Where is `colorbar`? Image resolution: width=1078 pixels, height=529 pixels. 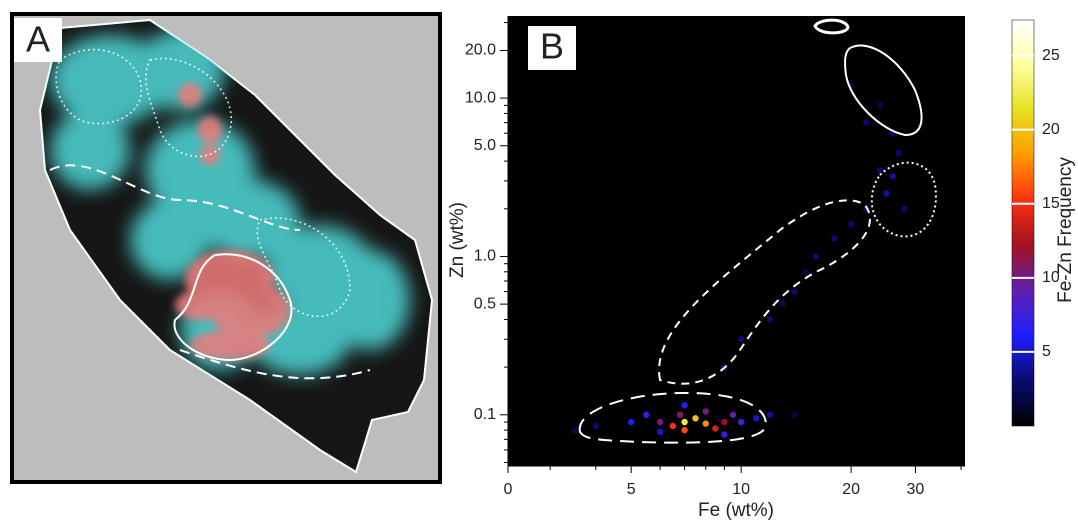 colorbar is located at coordinates (1023, 223).